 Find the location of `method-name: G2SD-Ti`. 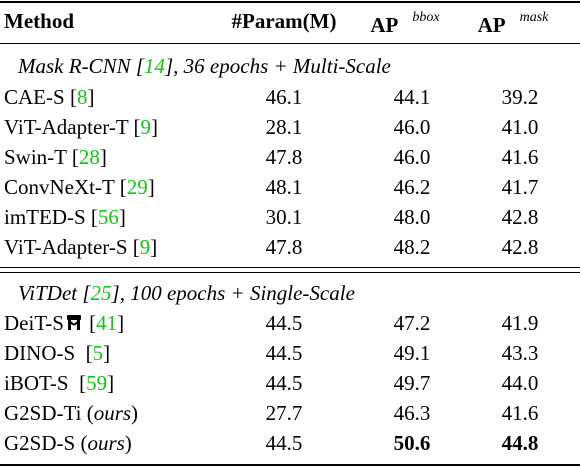

method-name: G2SD-Ti is located at coordinates (43, 413).